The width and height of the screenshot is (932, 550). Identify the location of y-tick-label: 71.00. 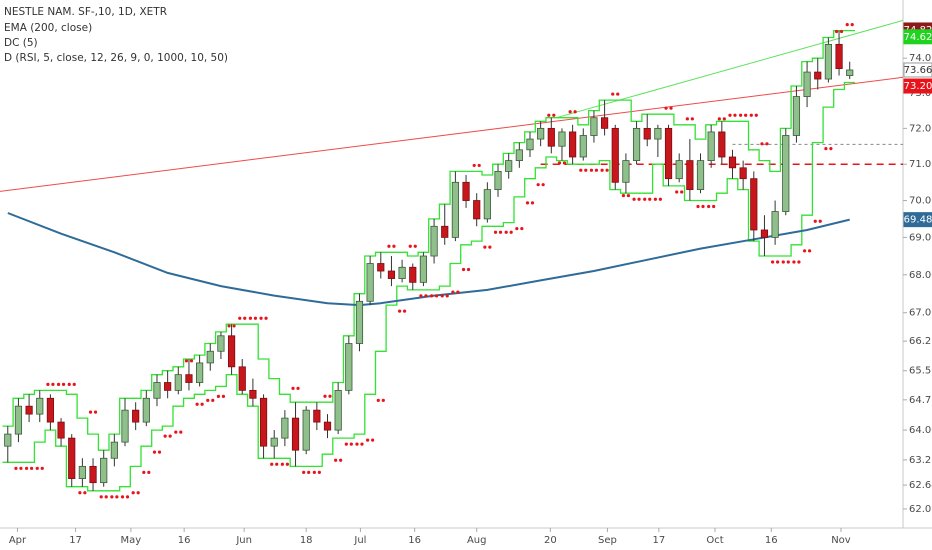
(920, 164).